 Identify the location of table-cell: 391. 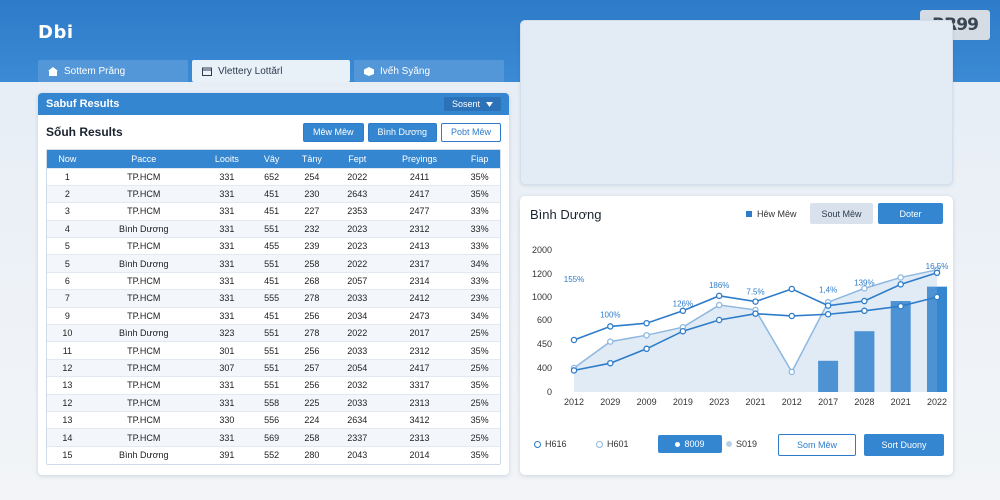
(227, 454).